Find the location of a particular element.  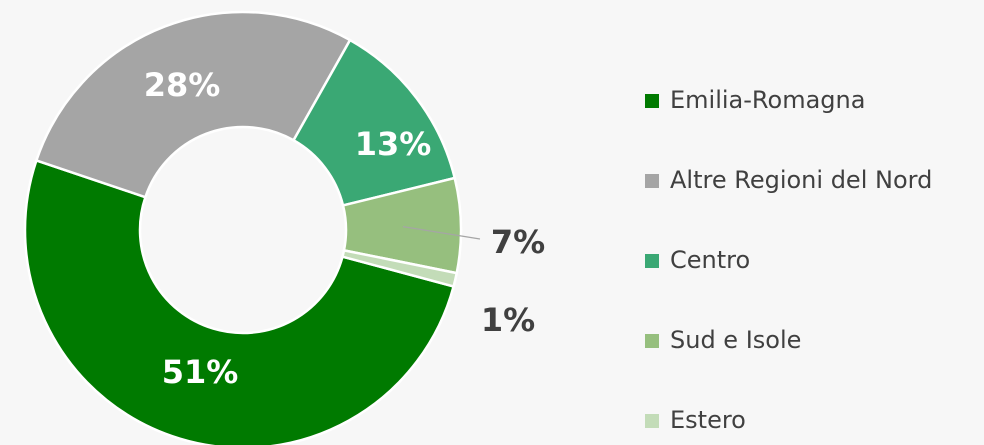

leader-line is located at coordinates (441, 233).